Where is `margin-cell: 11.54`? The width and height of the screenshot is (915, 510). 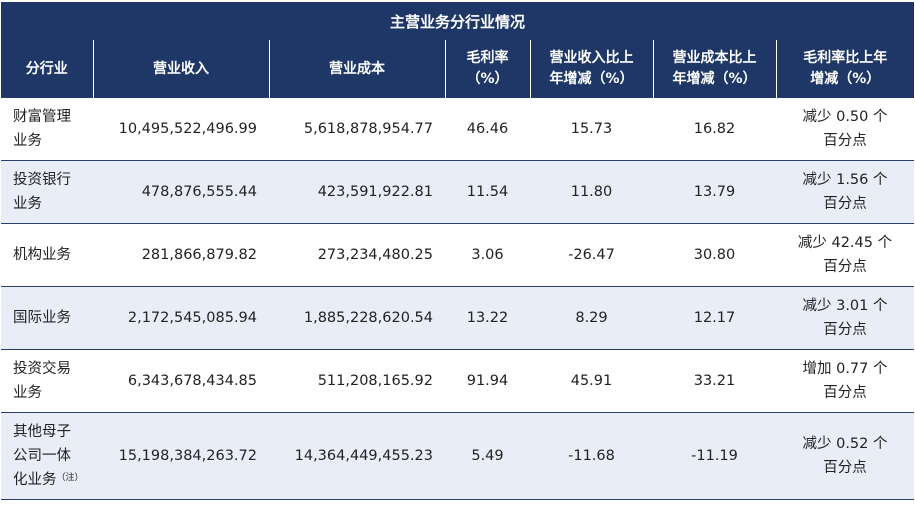 margin-cell: 11.54 is located at coordinates (487, 192).